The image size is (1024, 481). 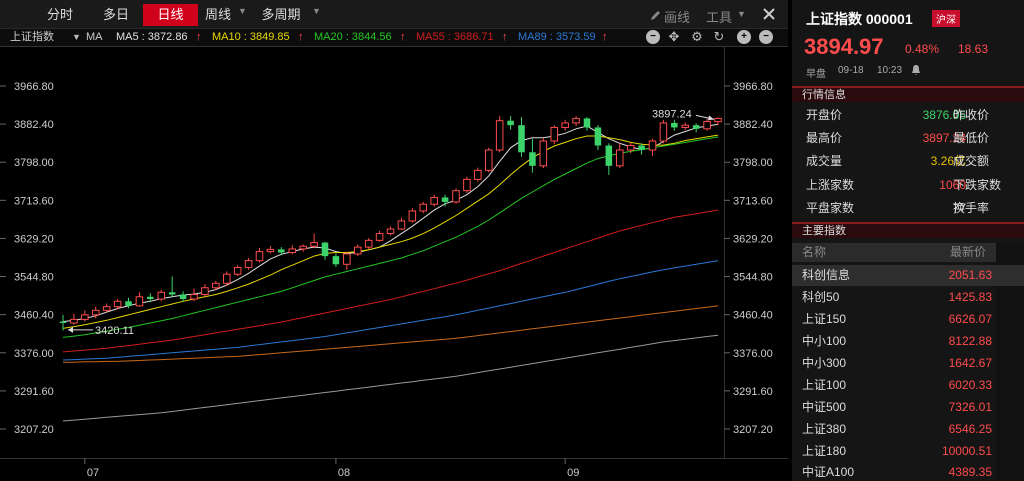 I want to click on y-tick-label-left: 3966.80, so click(x=34, y=87).